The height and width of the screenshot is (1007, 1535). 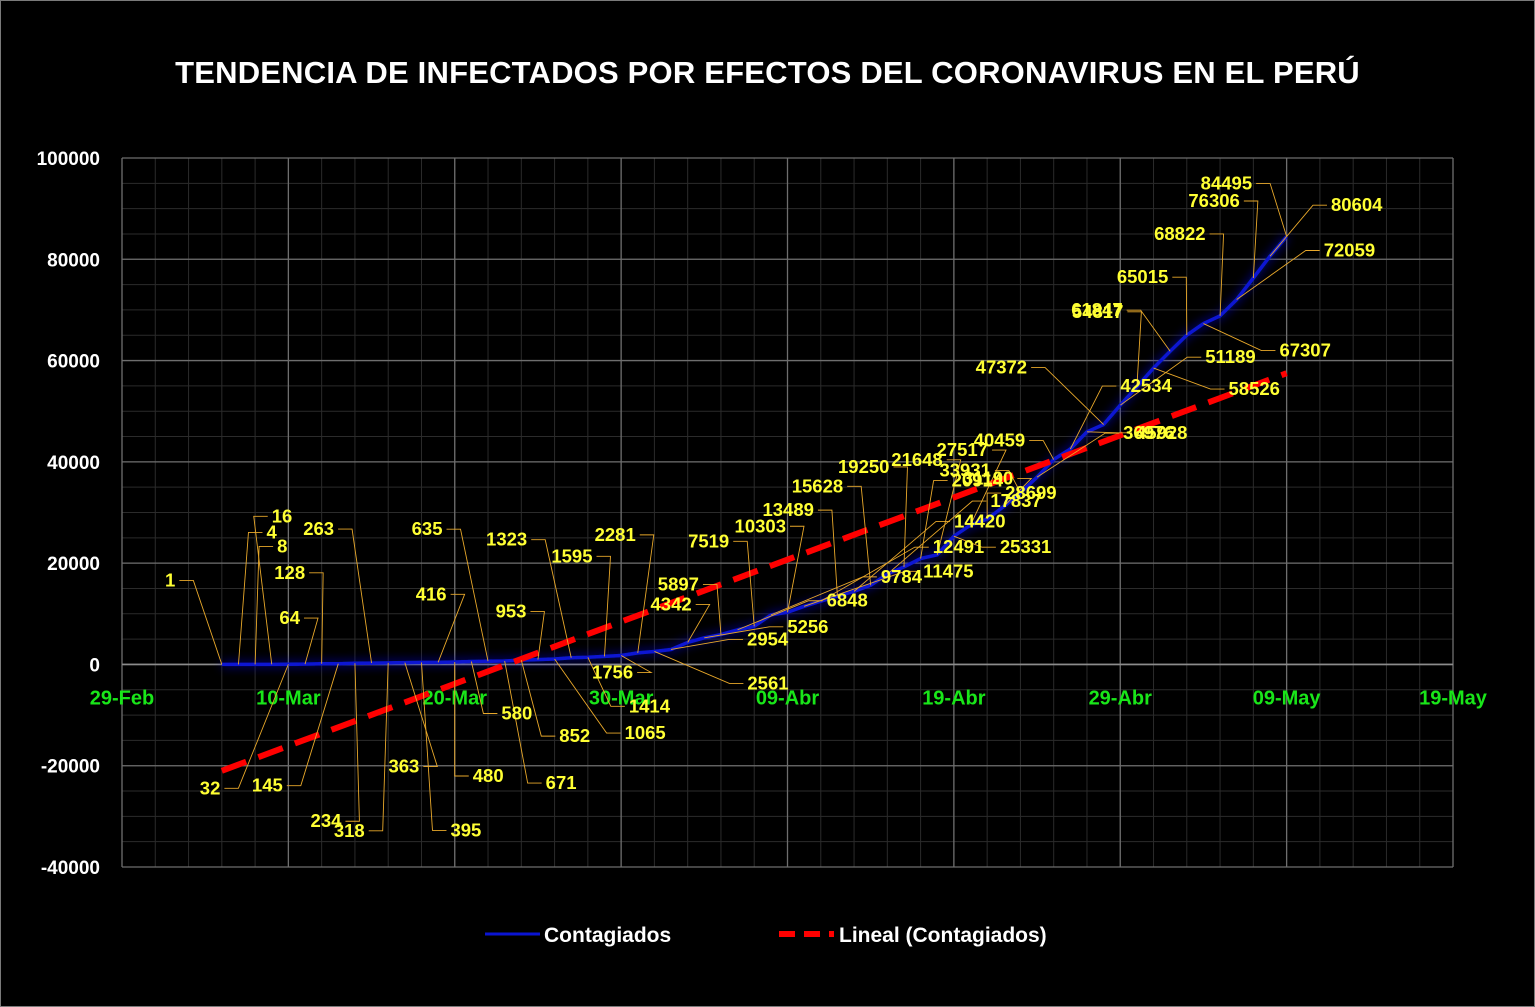 I want to click on x-tick-label: 10-Mar, so click(x=288, y=698).